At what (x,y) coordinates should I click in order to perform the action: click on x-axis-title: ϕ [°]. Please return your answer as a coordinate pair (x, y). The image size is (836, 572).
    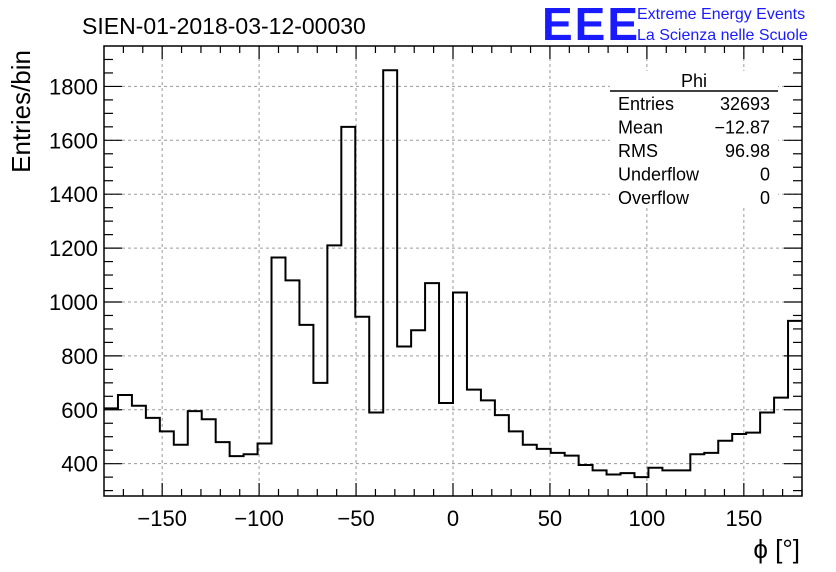
    Looking at the image, I should click on (776, 549).